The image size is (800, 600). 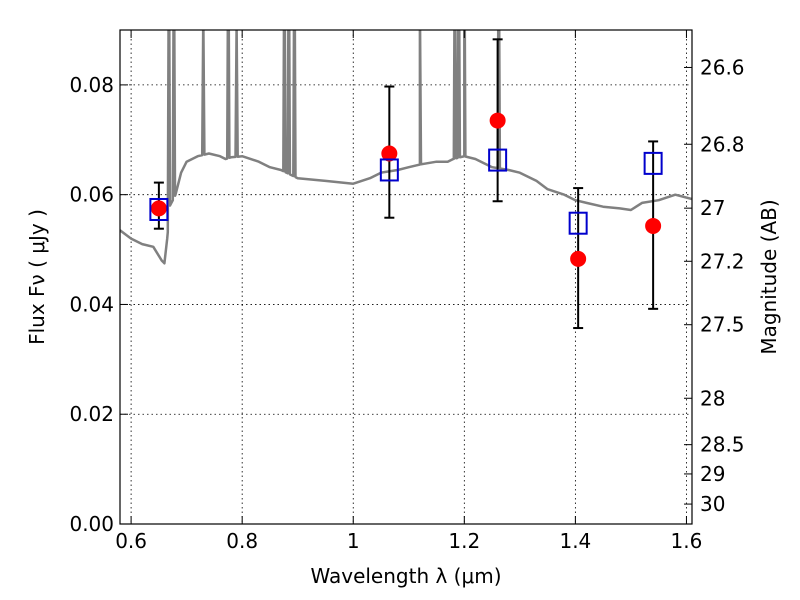 What do you see at coordinates (405, 576) in the screenshot?
I see `x-axis-label: Wavelength λ (μm)` at bounding box center [405, 576].